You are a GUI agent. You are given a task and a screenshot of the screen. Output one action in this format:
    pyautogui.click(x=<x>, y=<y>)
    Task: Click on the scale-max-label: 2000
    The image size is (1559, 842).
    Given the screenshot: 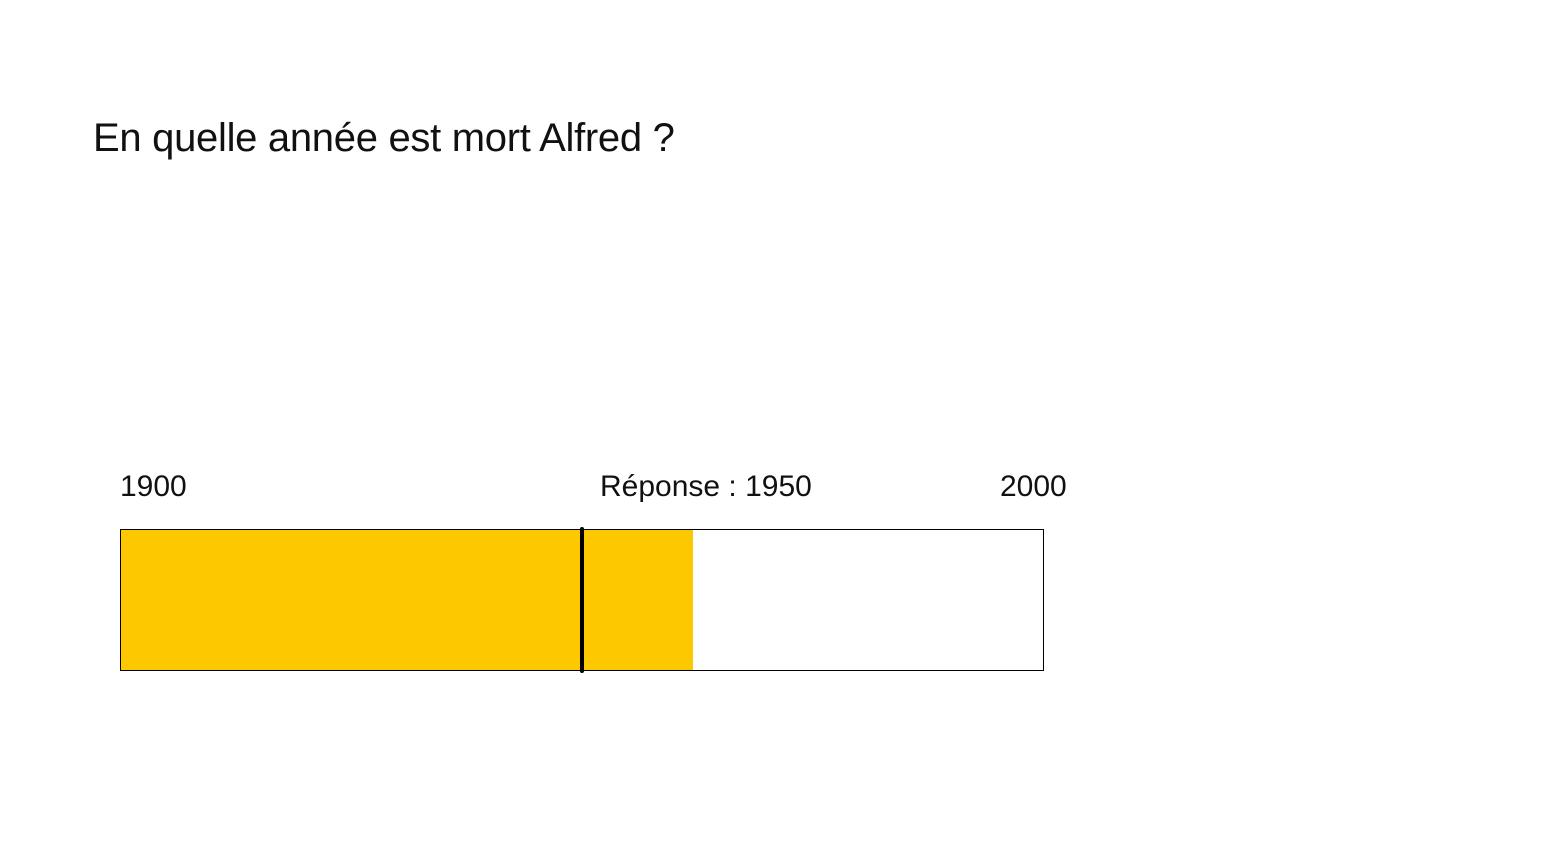 What is the action you would take?
    pyautogui.click(x=1033, y=486)
    